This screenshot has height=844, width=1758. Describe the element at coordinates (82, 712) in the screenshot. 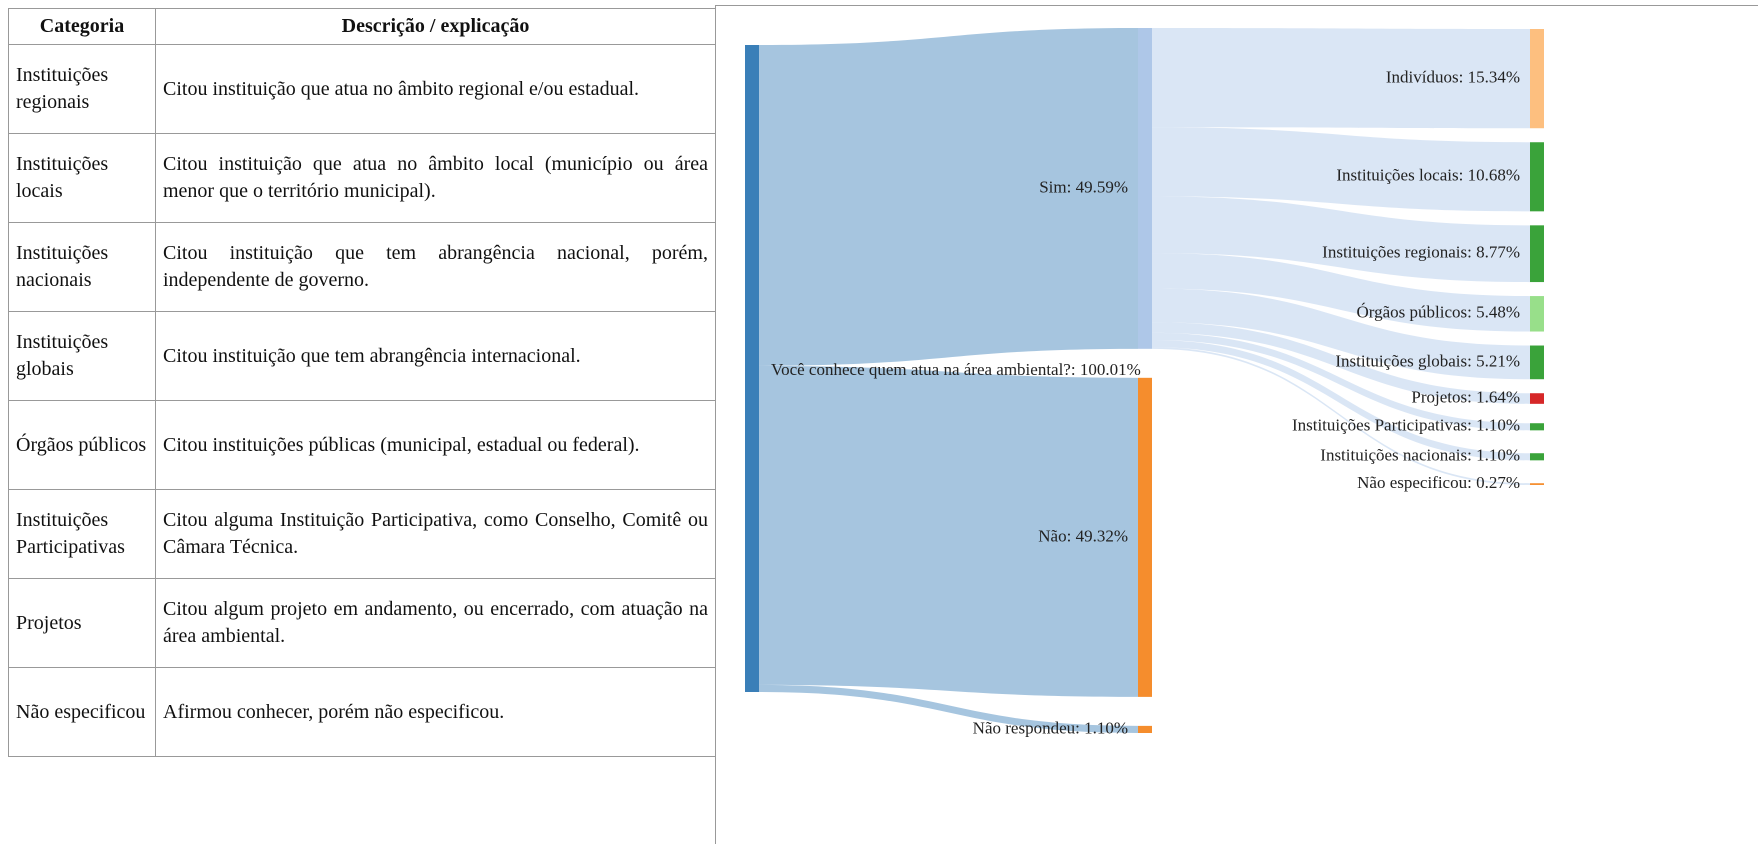

I see `category-cell: Não especificou` at that location.